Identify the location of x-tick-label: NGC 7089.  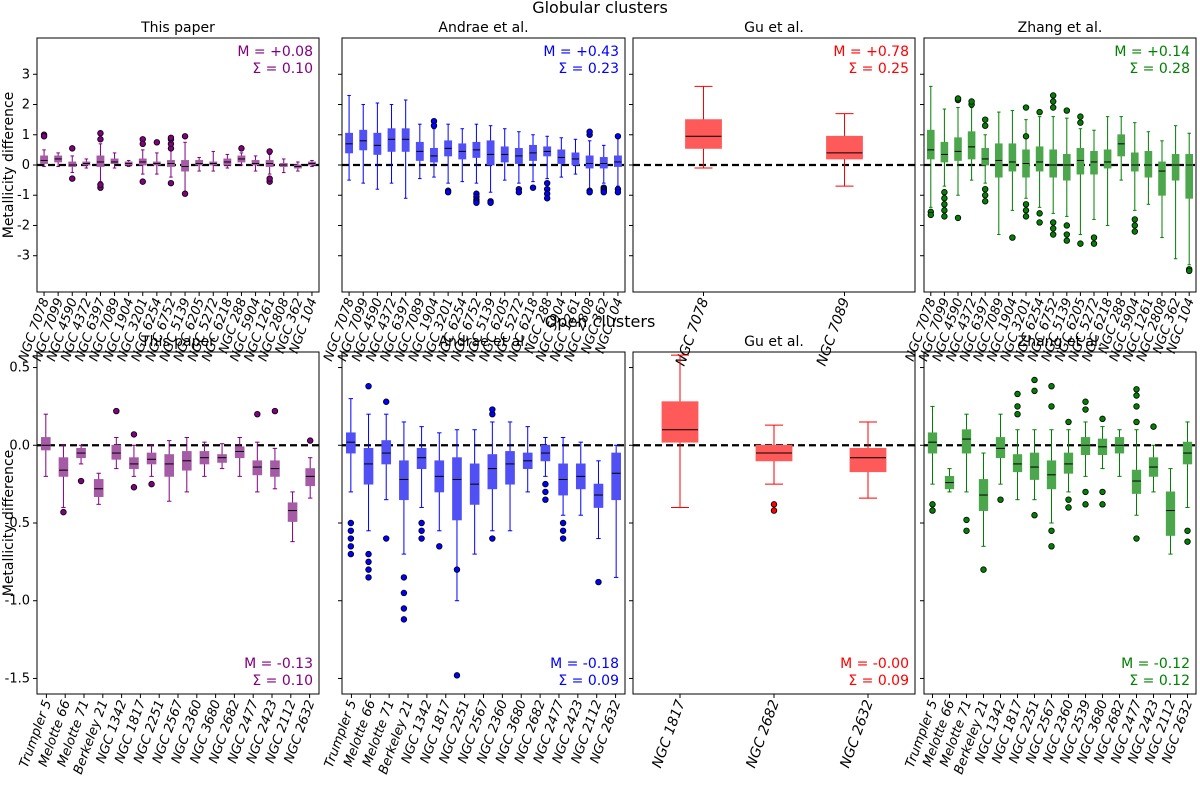
(833, 332).